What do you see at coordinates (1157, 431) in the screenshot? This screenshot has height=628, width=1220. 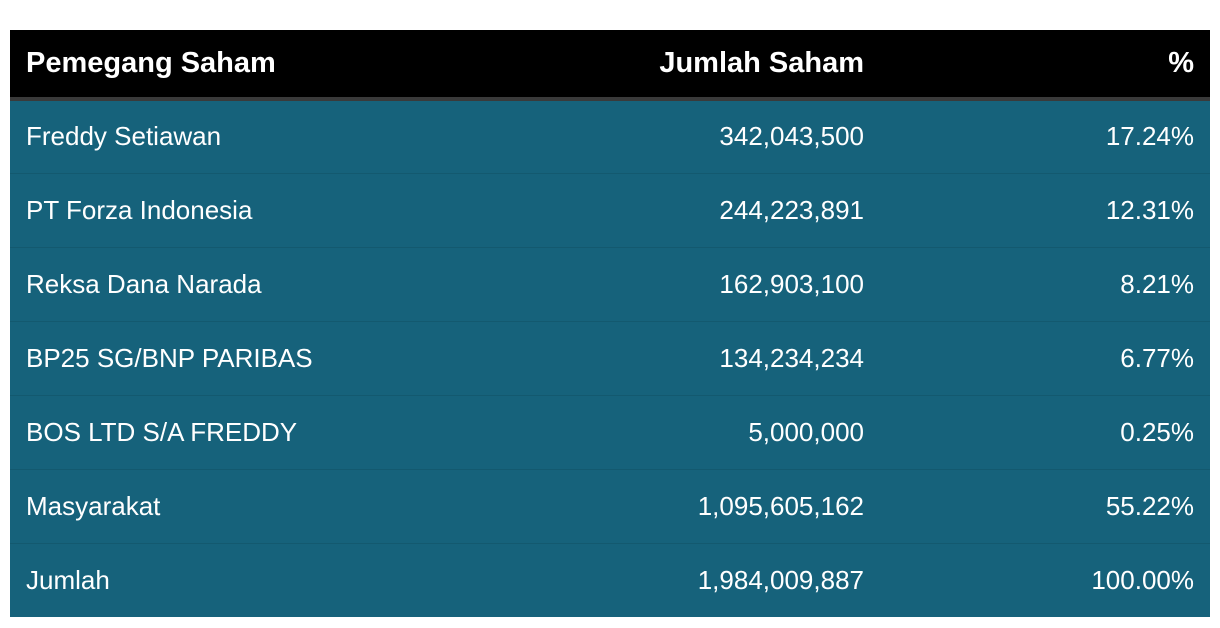 I see `cell-percent: 0.25%` at bounding box center [1157, 431].